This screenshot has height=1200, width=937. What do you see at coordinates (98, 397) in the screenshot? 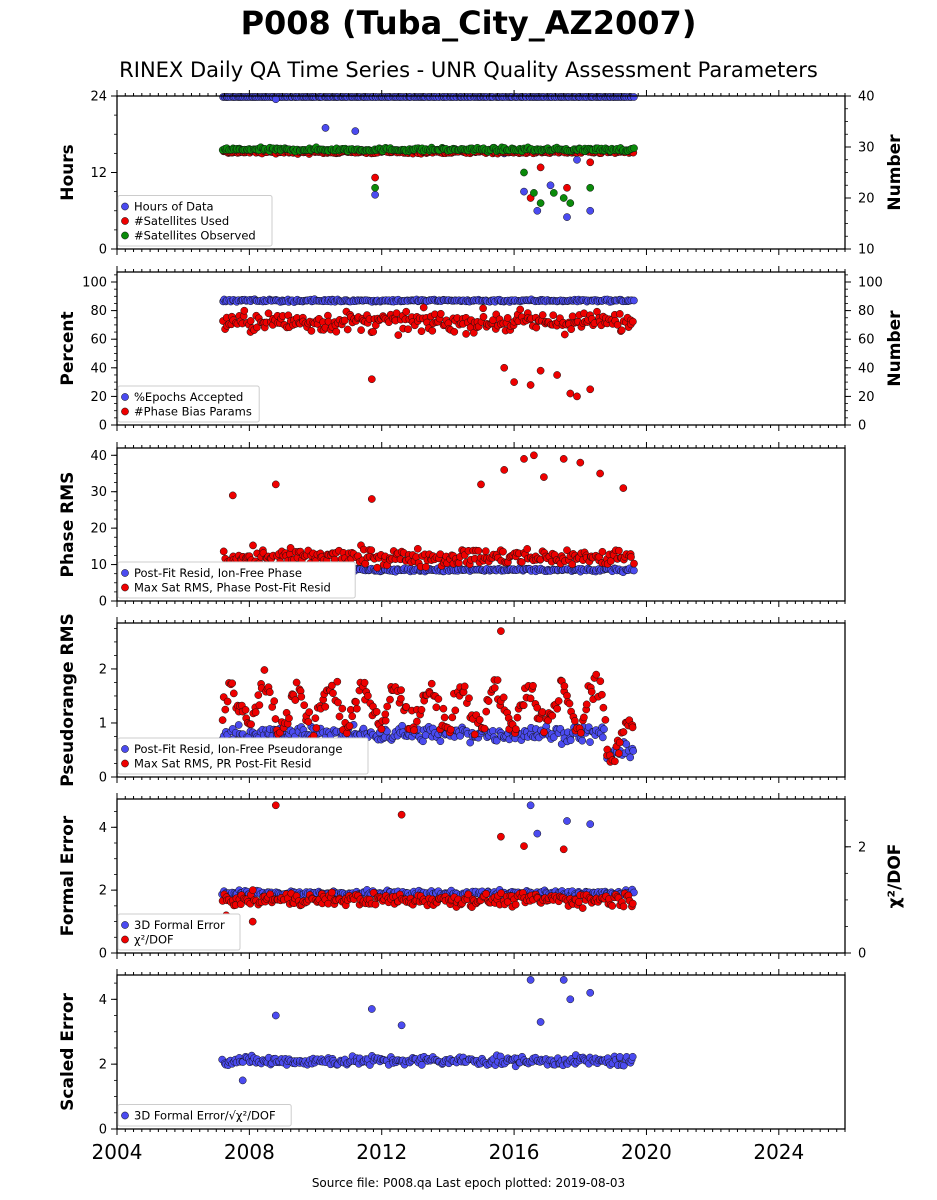
I see `y-tick-label: 20` at bounding box center [98, 397].